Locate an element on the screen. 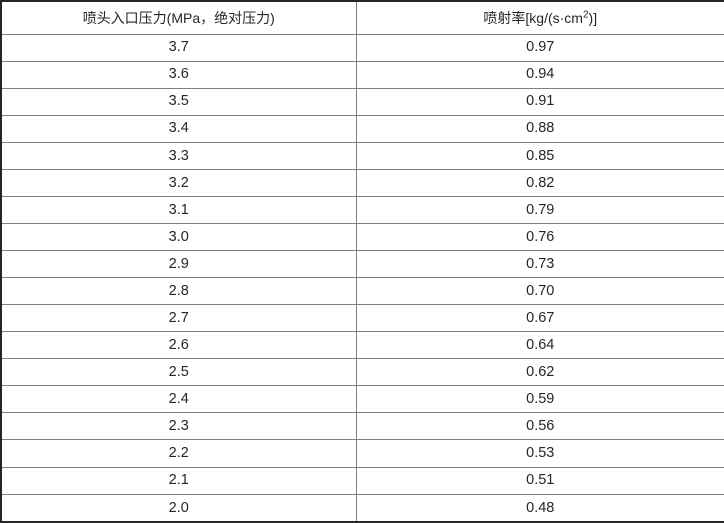  table-row: 2.8 0.70 is located at coordinates (362, 291).